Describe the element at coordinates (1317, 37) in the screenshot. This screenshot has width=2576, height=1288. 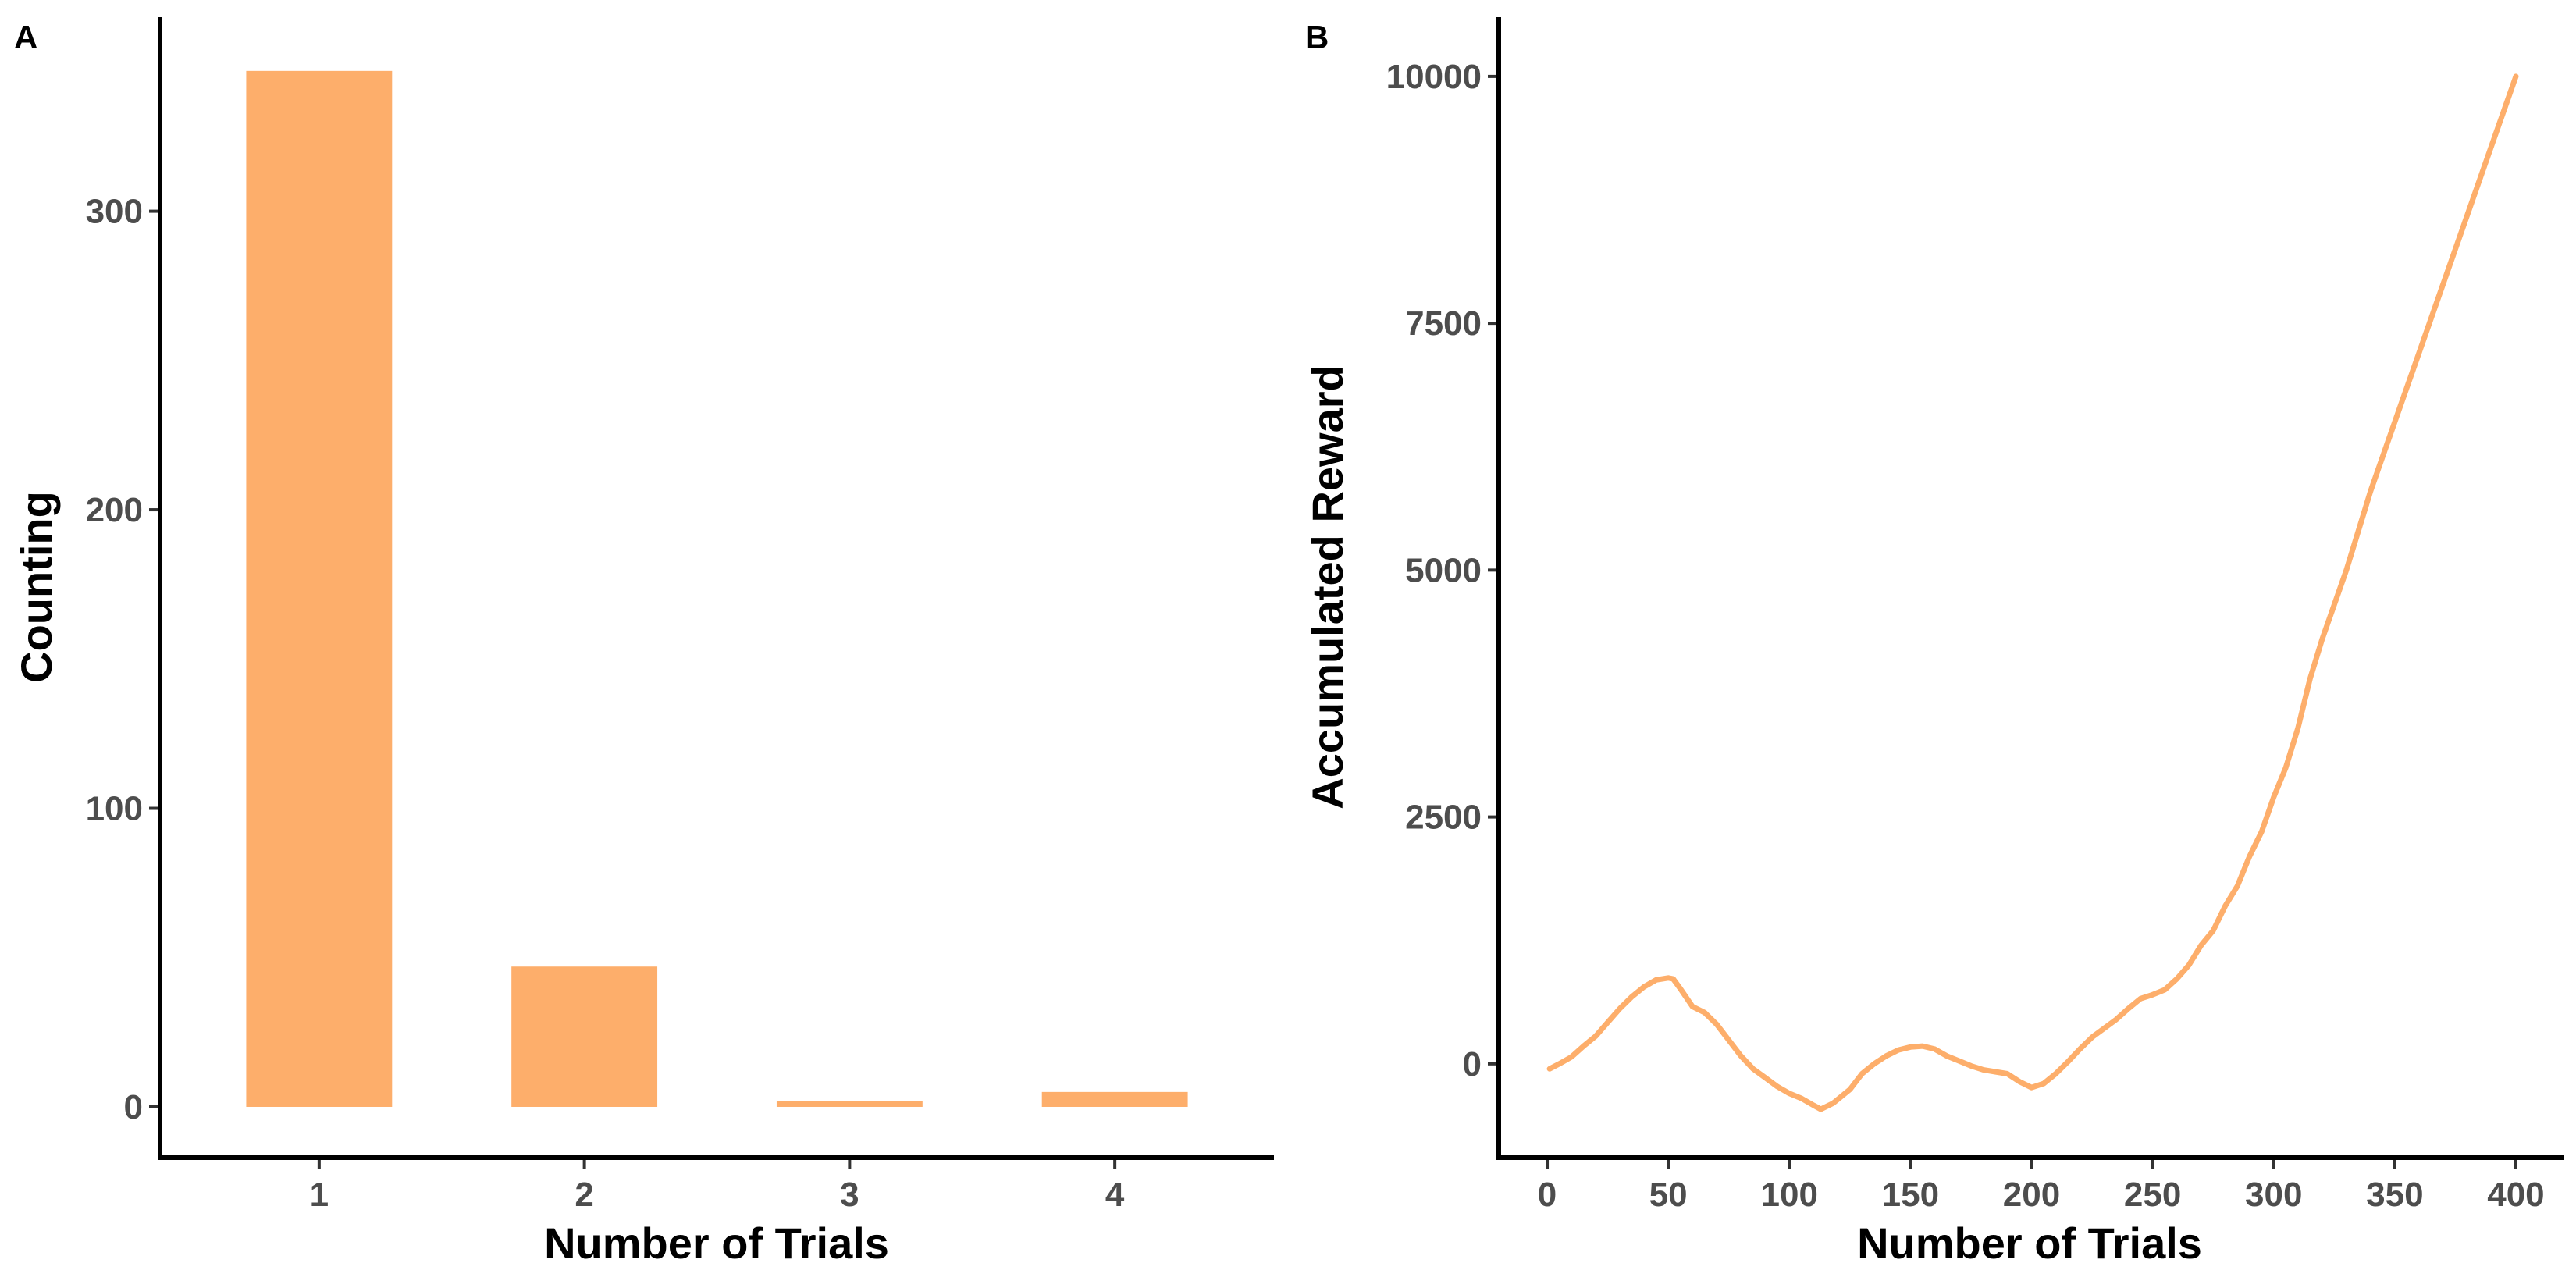
I see `panel-b-label: B` at that location.